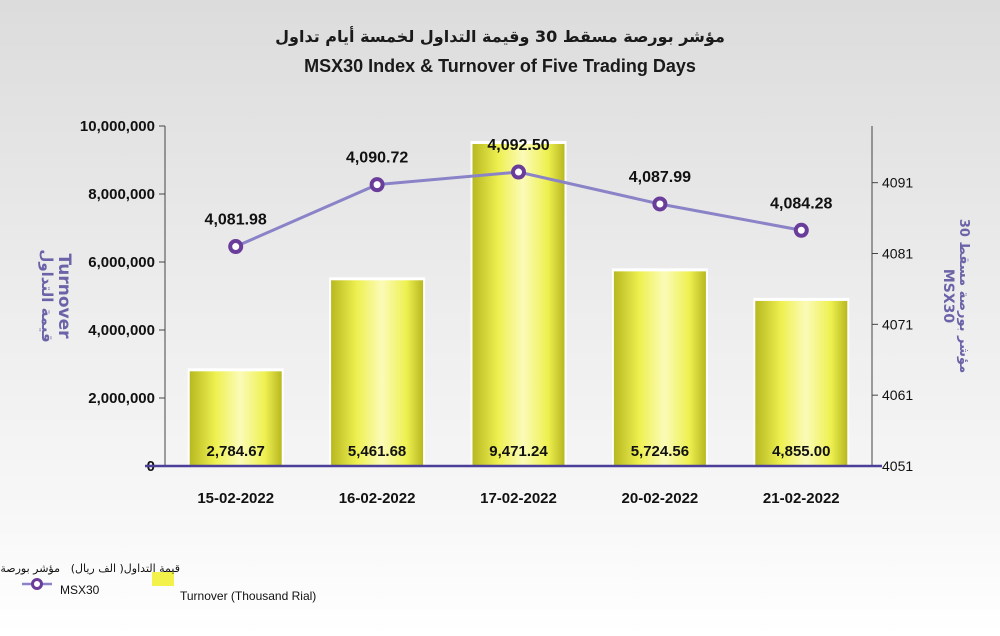 This screenshot has height=636, width=1000. Describe the element at coordinates (948, 296) in the screenshot. I see `right-axis-title-english: MSX30` at that location.